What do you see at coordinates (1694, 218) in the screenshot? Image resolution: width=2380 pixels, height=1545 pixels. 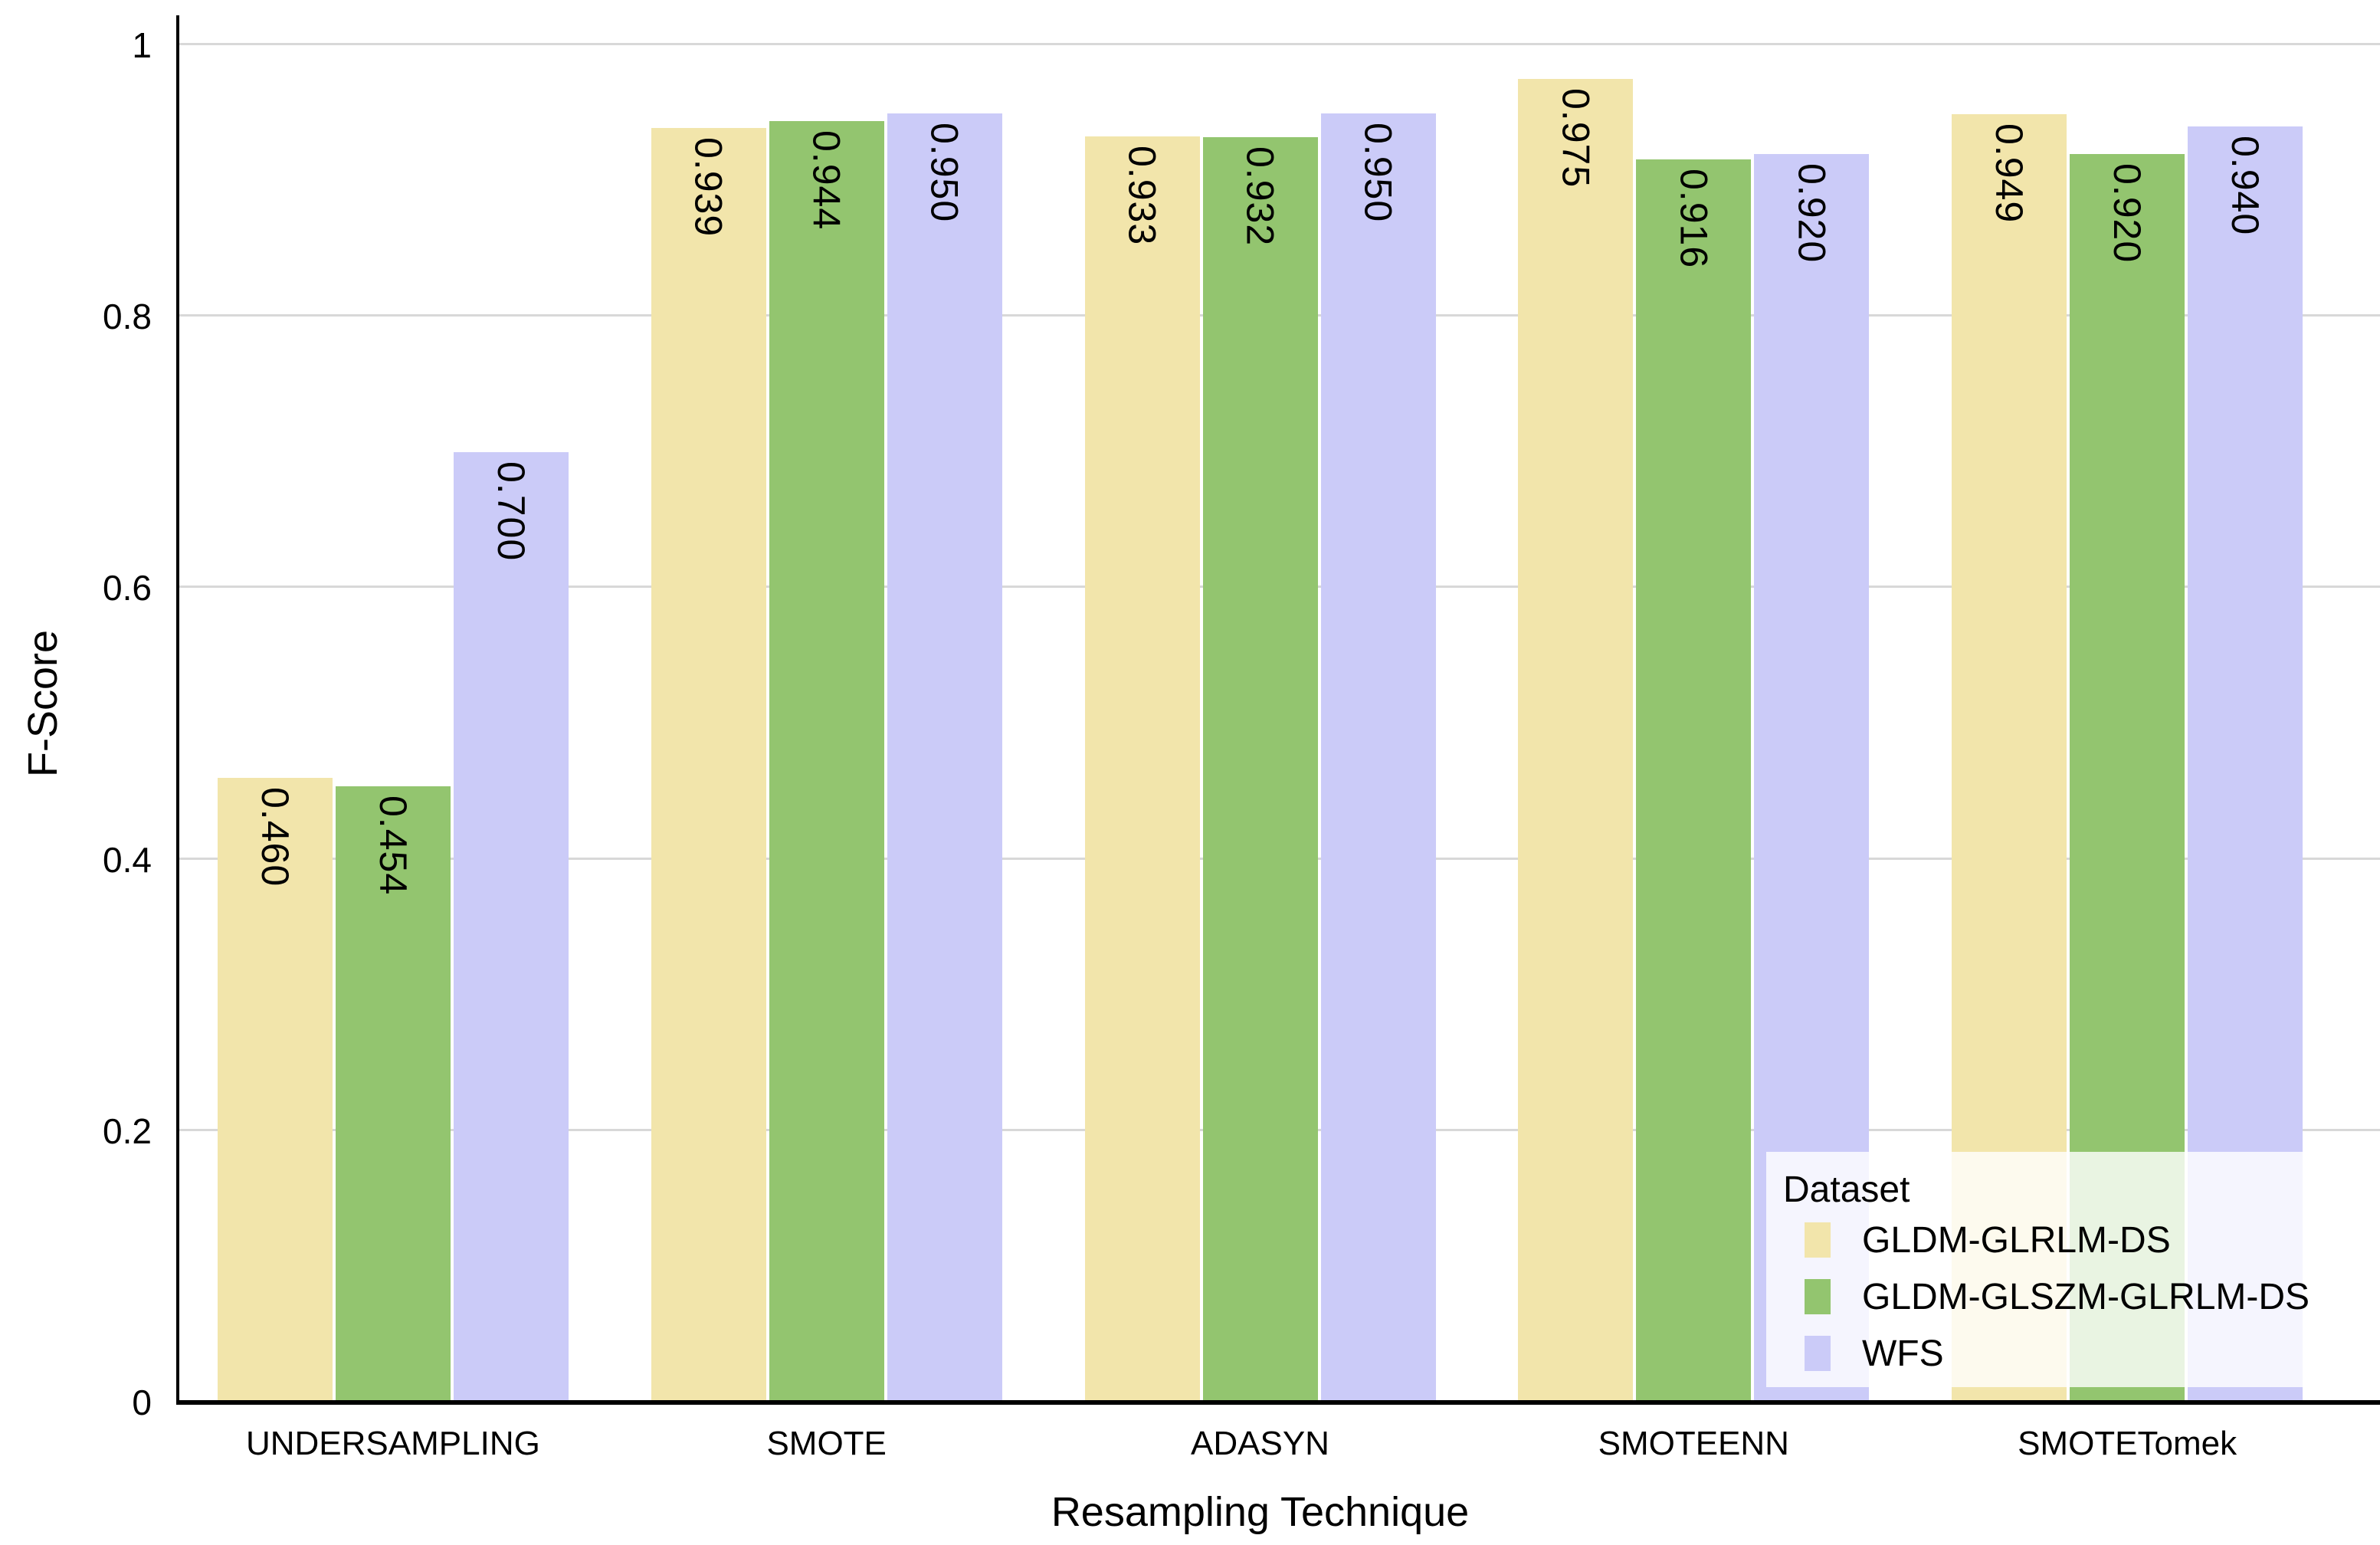 I see `bar-value-label: 0.916` at bounding box center [1694, 218].